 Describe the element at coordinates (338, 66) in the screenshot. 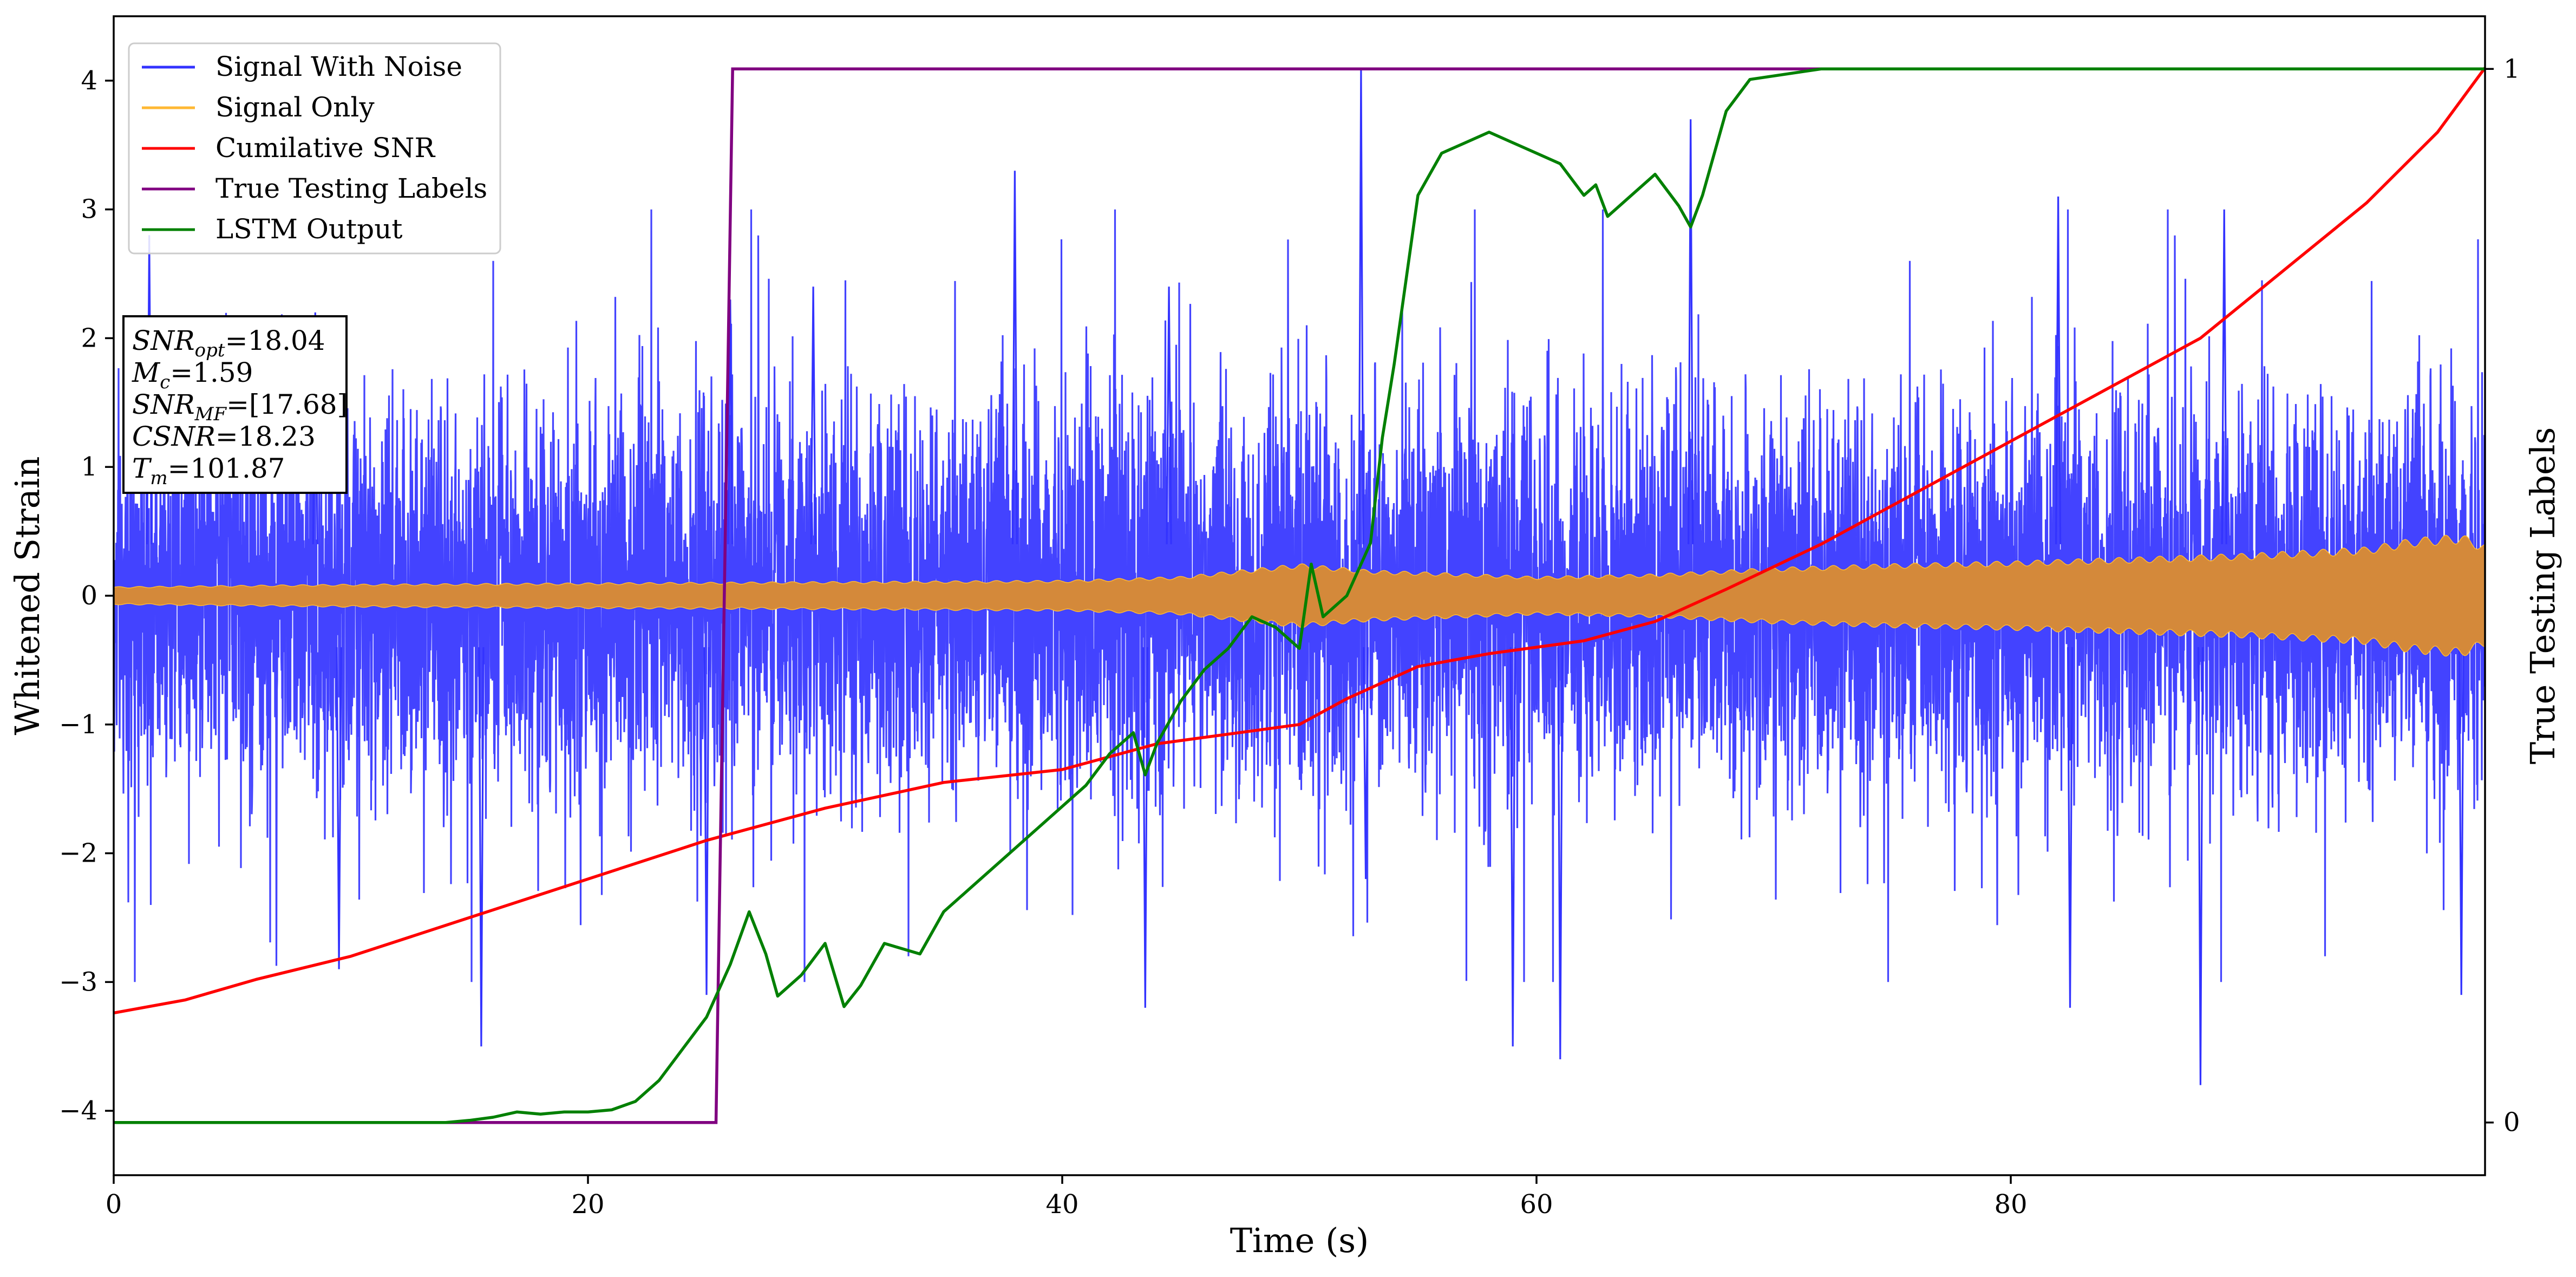

I see `legend-label-signal-with-noise: Signal With Noise` at that location.